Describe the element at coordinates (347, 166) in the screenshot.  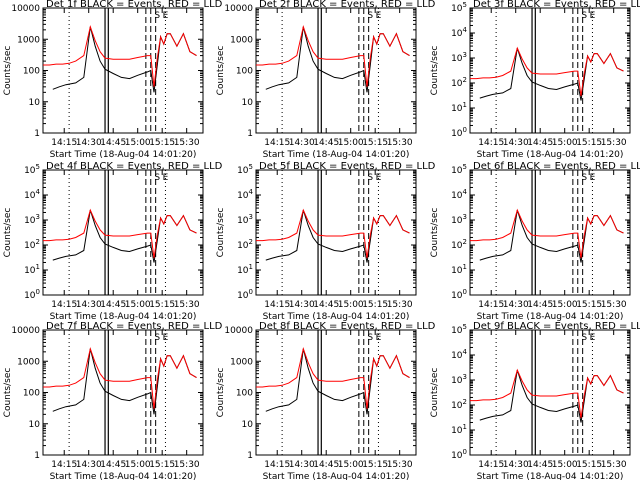
I see `plot-title: Det 5f BLACK = Events, RED = LLD` at that location.